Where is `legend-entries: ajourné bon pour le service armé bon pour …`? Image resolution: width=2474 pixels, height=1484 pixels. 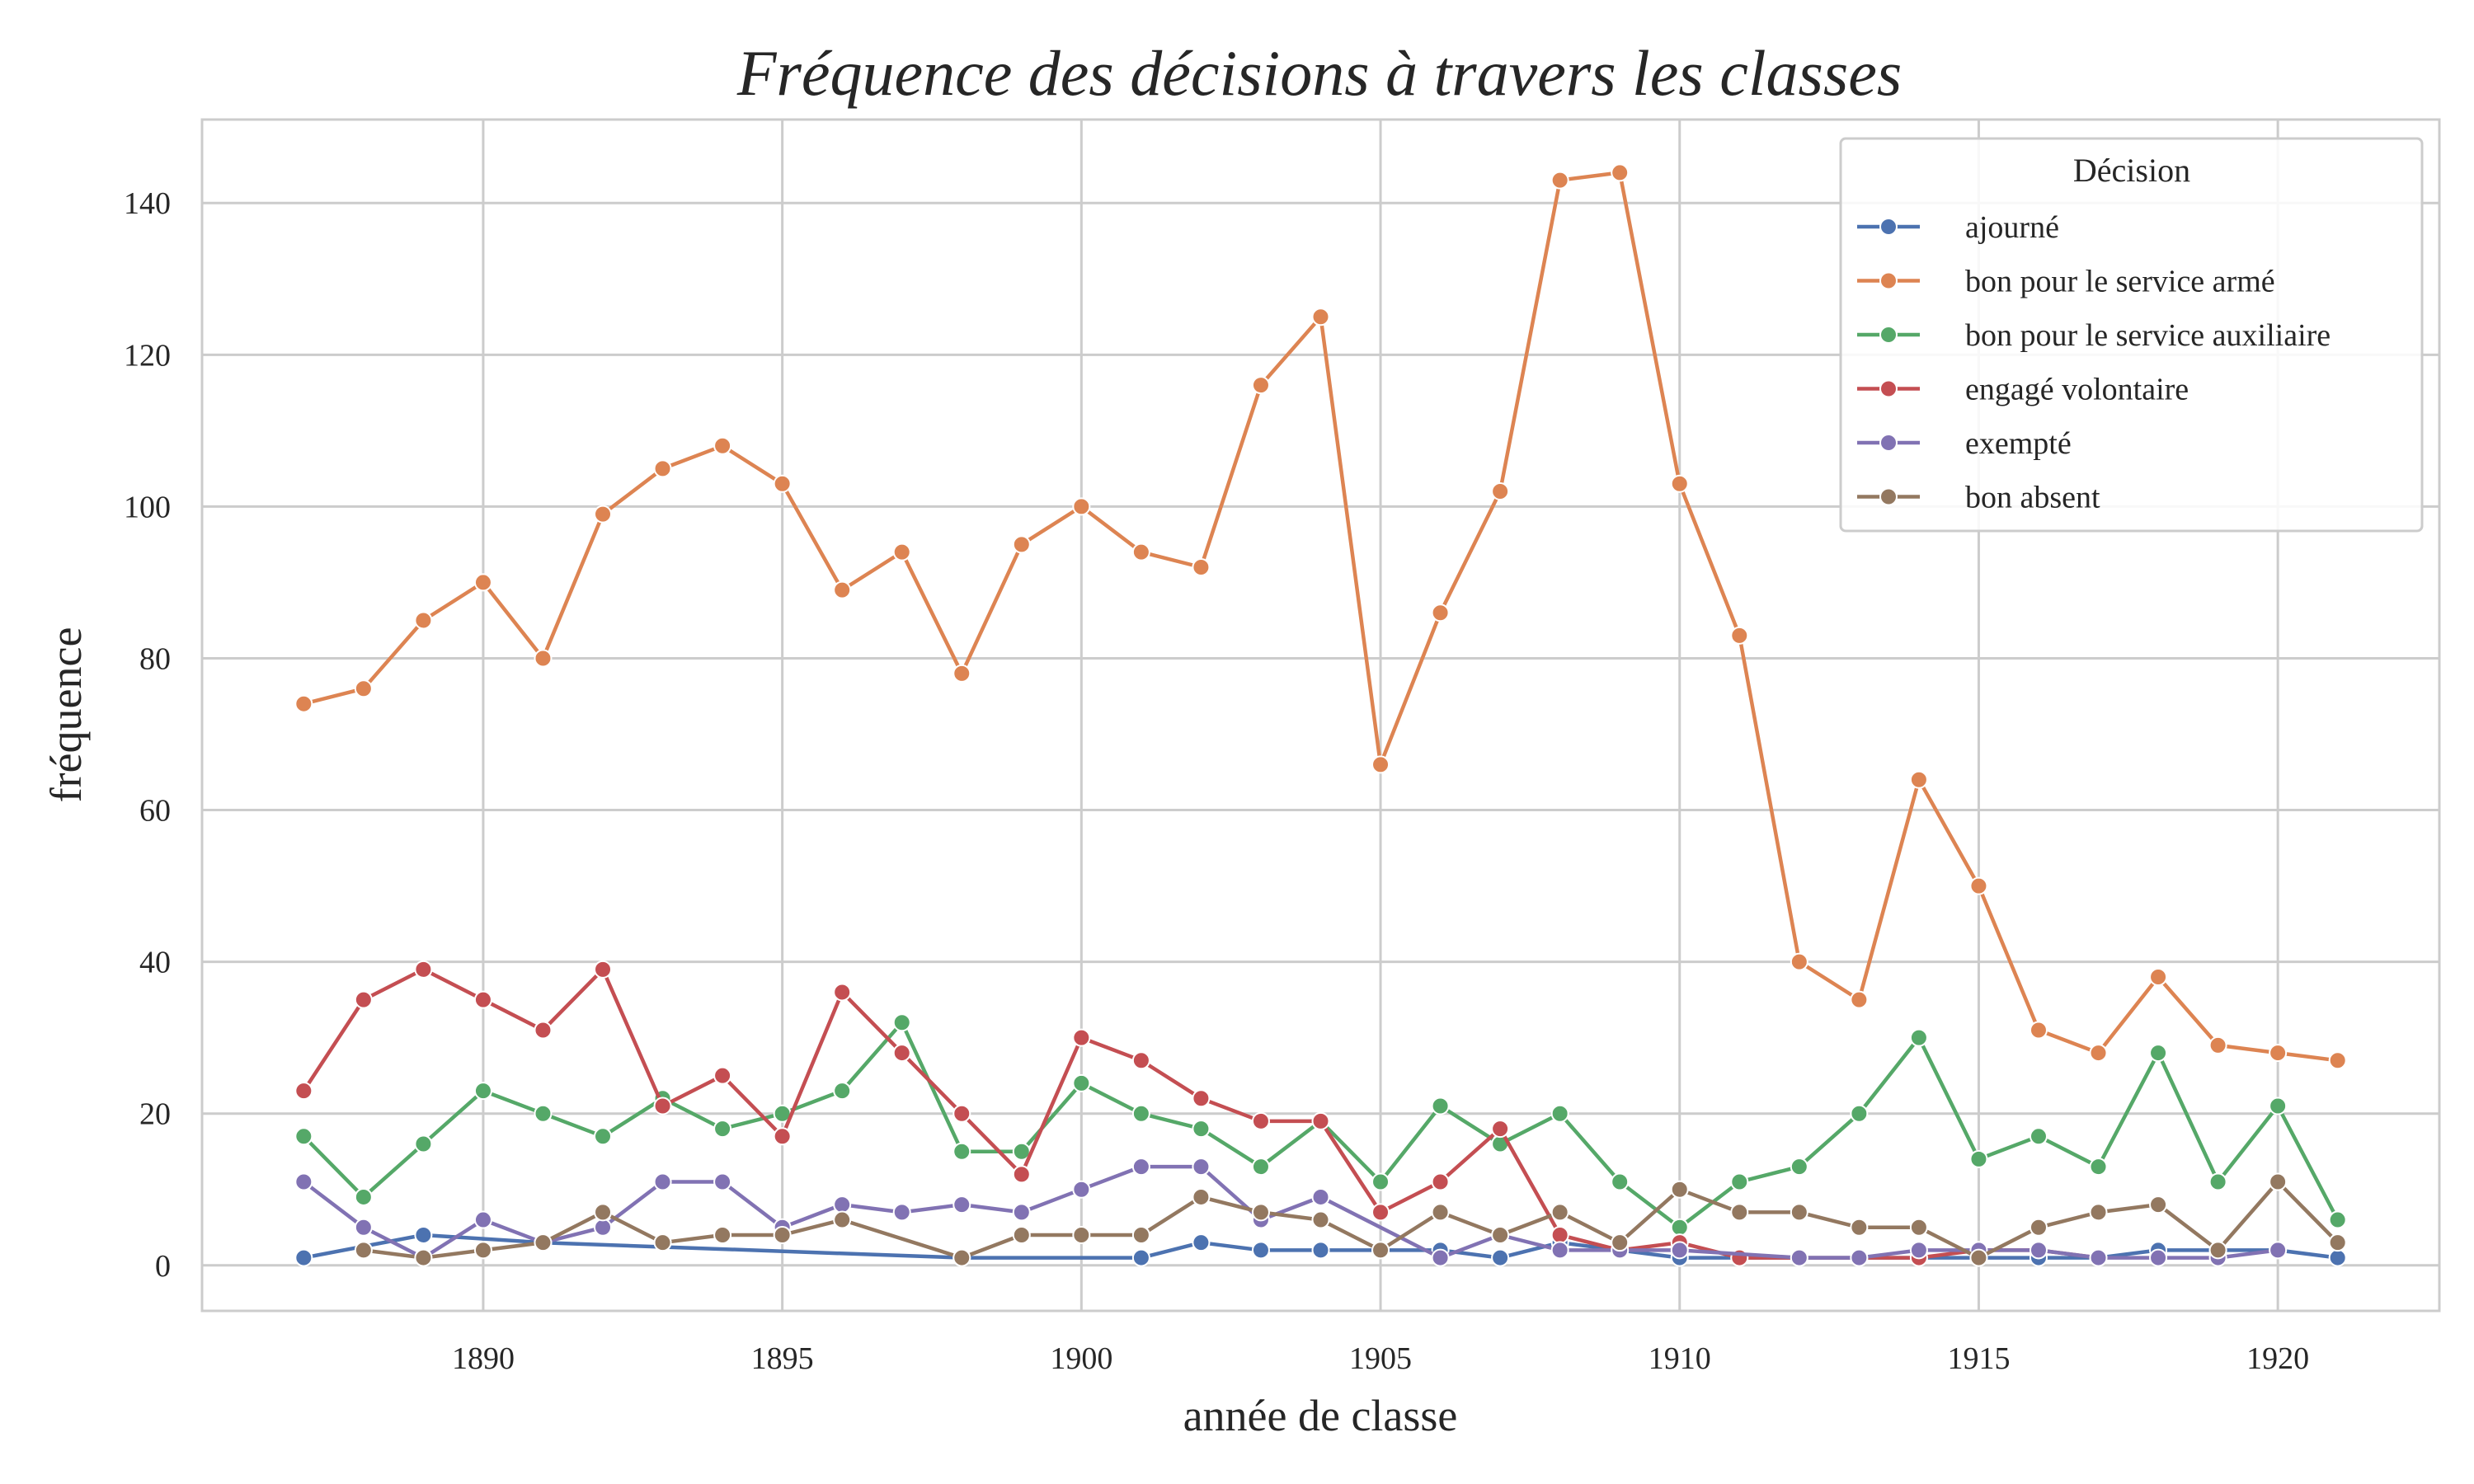
legend-entries: ajourné bon pour le service armé bon pour … is located at coordinates (2094, 362).